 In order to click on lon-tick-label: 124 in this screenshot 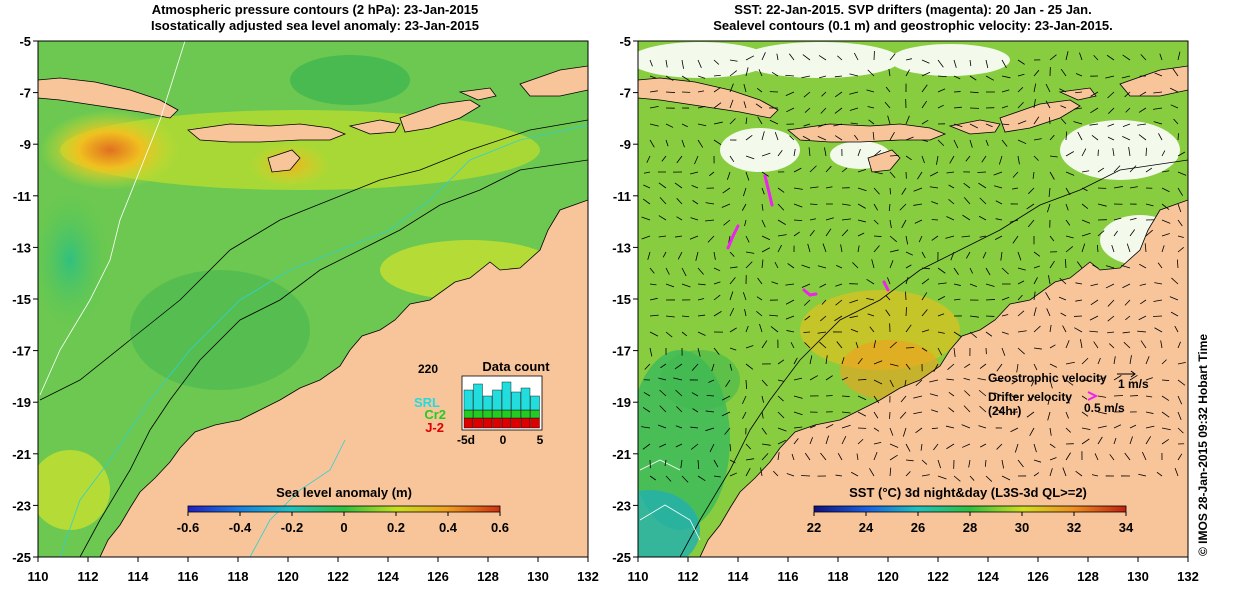, I will do `click(388, 576)`.